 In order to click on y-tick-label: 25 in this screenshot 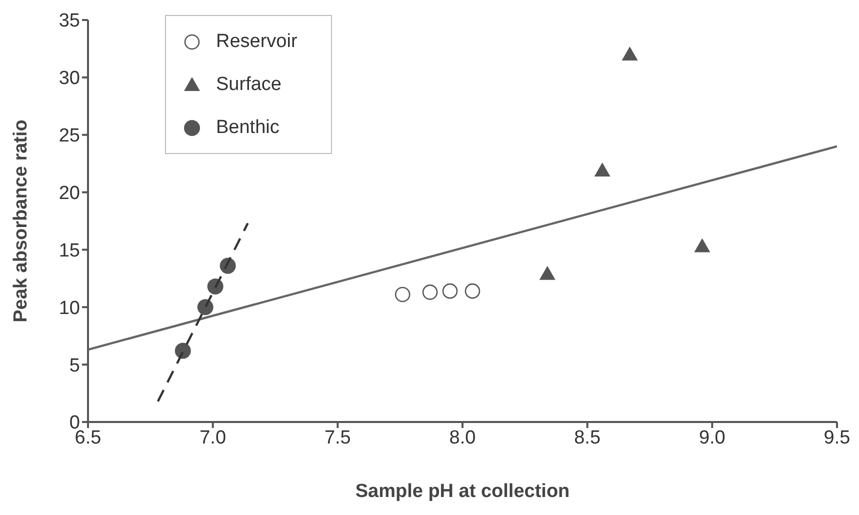, I will do `click(69, 136)`.